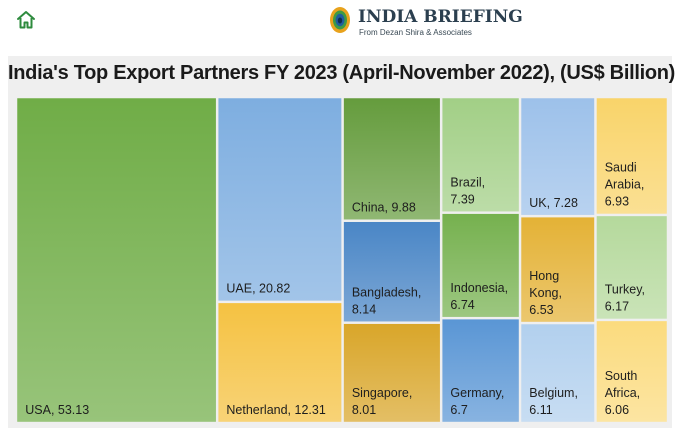  I want to click on tile-shade-hong-kong, so click(558, 269).